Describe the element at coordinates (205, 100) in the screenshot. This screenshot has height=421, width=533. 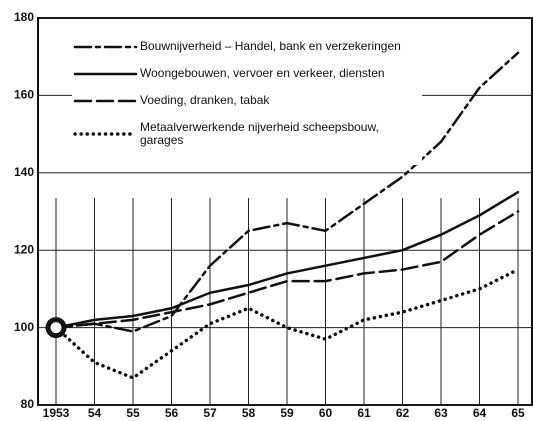
I see `legend-label: Voeding, dranken, tabak` at that location.